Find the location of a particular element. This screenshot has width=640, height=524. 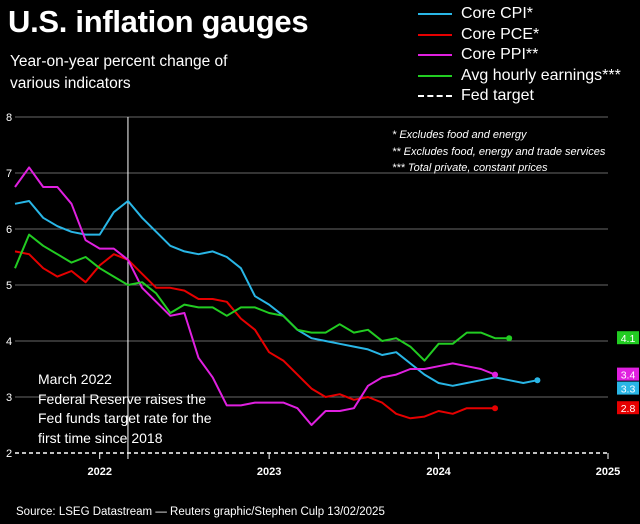

legend-item-core-pce: Core PCE* is located at coordinates (519, 35).